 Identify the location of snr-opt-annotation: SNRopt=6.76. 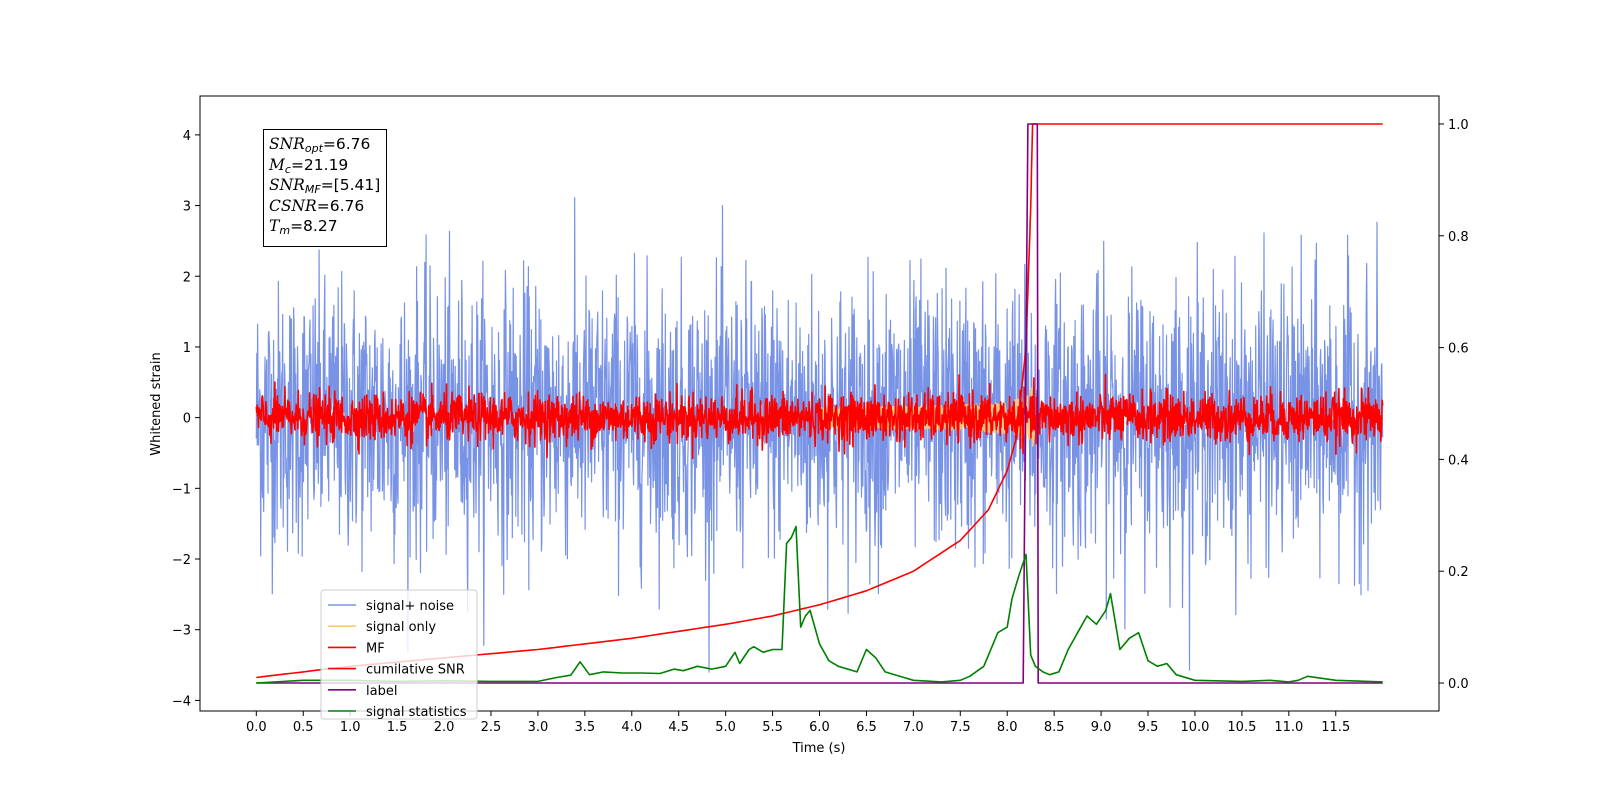
(327, 144).